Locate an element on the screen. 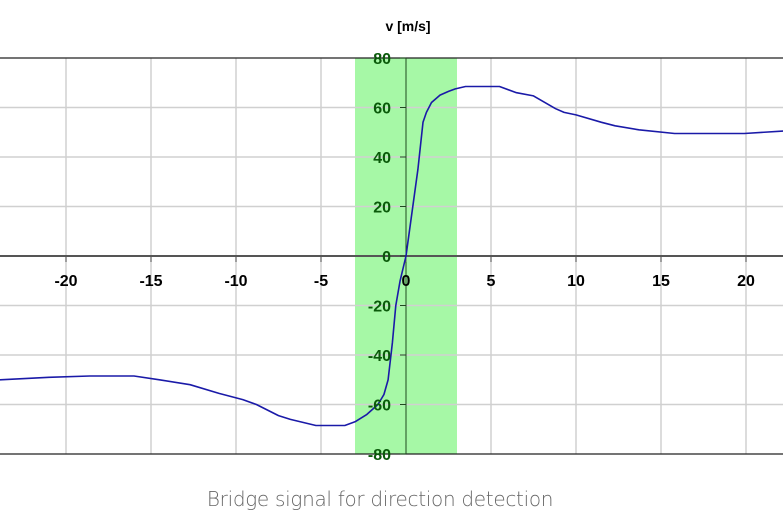 This screenshot has height=530, width=783. y-axis-title: v [m/s] is located at coordinates (407, 26).